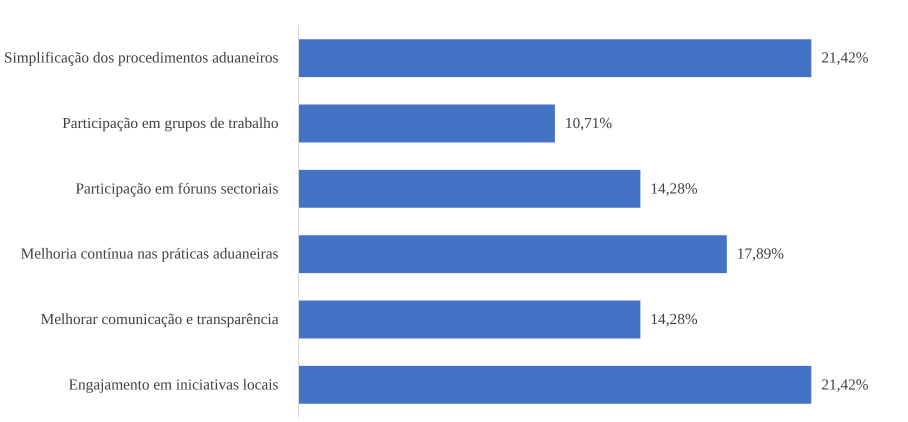 The image size is (908, 422). What do you see at coordinates (588, 123) in the screenshot?
I see `data-label: 10,71%` at bounding box center [588, 123].